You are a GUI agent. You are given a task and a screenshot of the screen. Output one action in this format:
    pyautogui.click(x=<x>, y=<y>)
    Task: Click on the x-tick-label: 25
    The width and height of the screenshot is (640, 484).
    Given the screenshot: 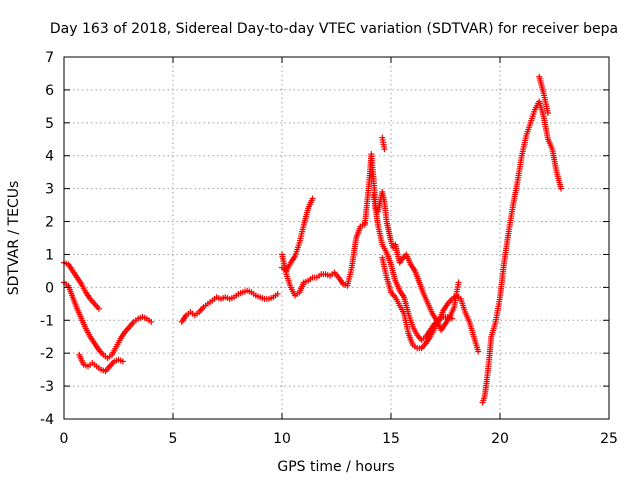 What is the action you would take?
    pyautogui.click(x=609, y=439)
    